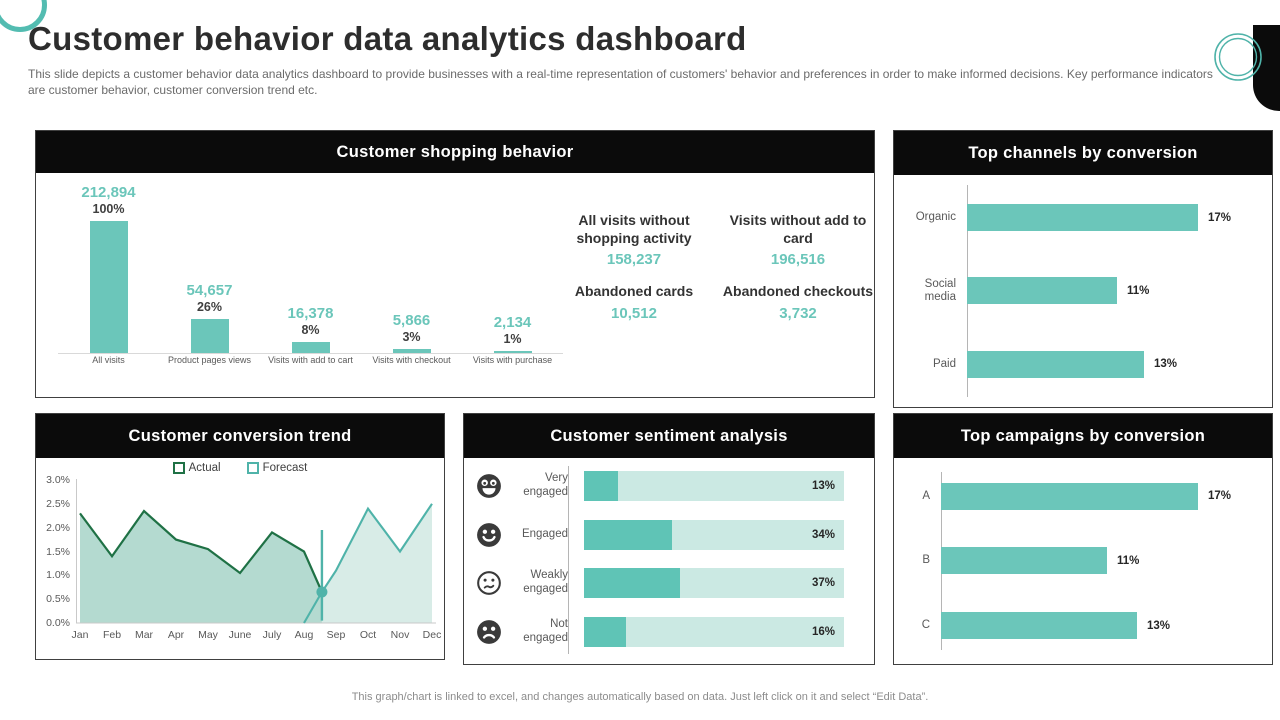 Image resolution: width=1280 pixels, height=720 pixels. What do you see at coordinates (108, 360) in the screenshot?
I see `category-label: All visits` at bounding box center [108, 360].